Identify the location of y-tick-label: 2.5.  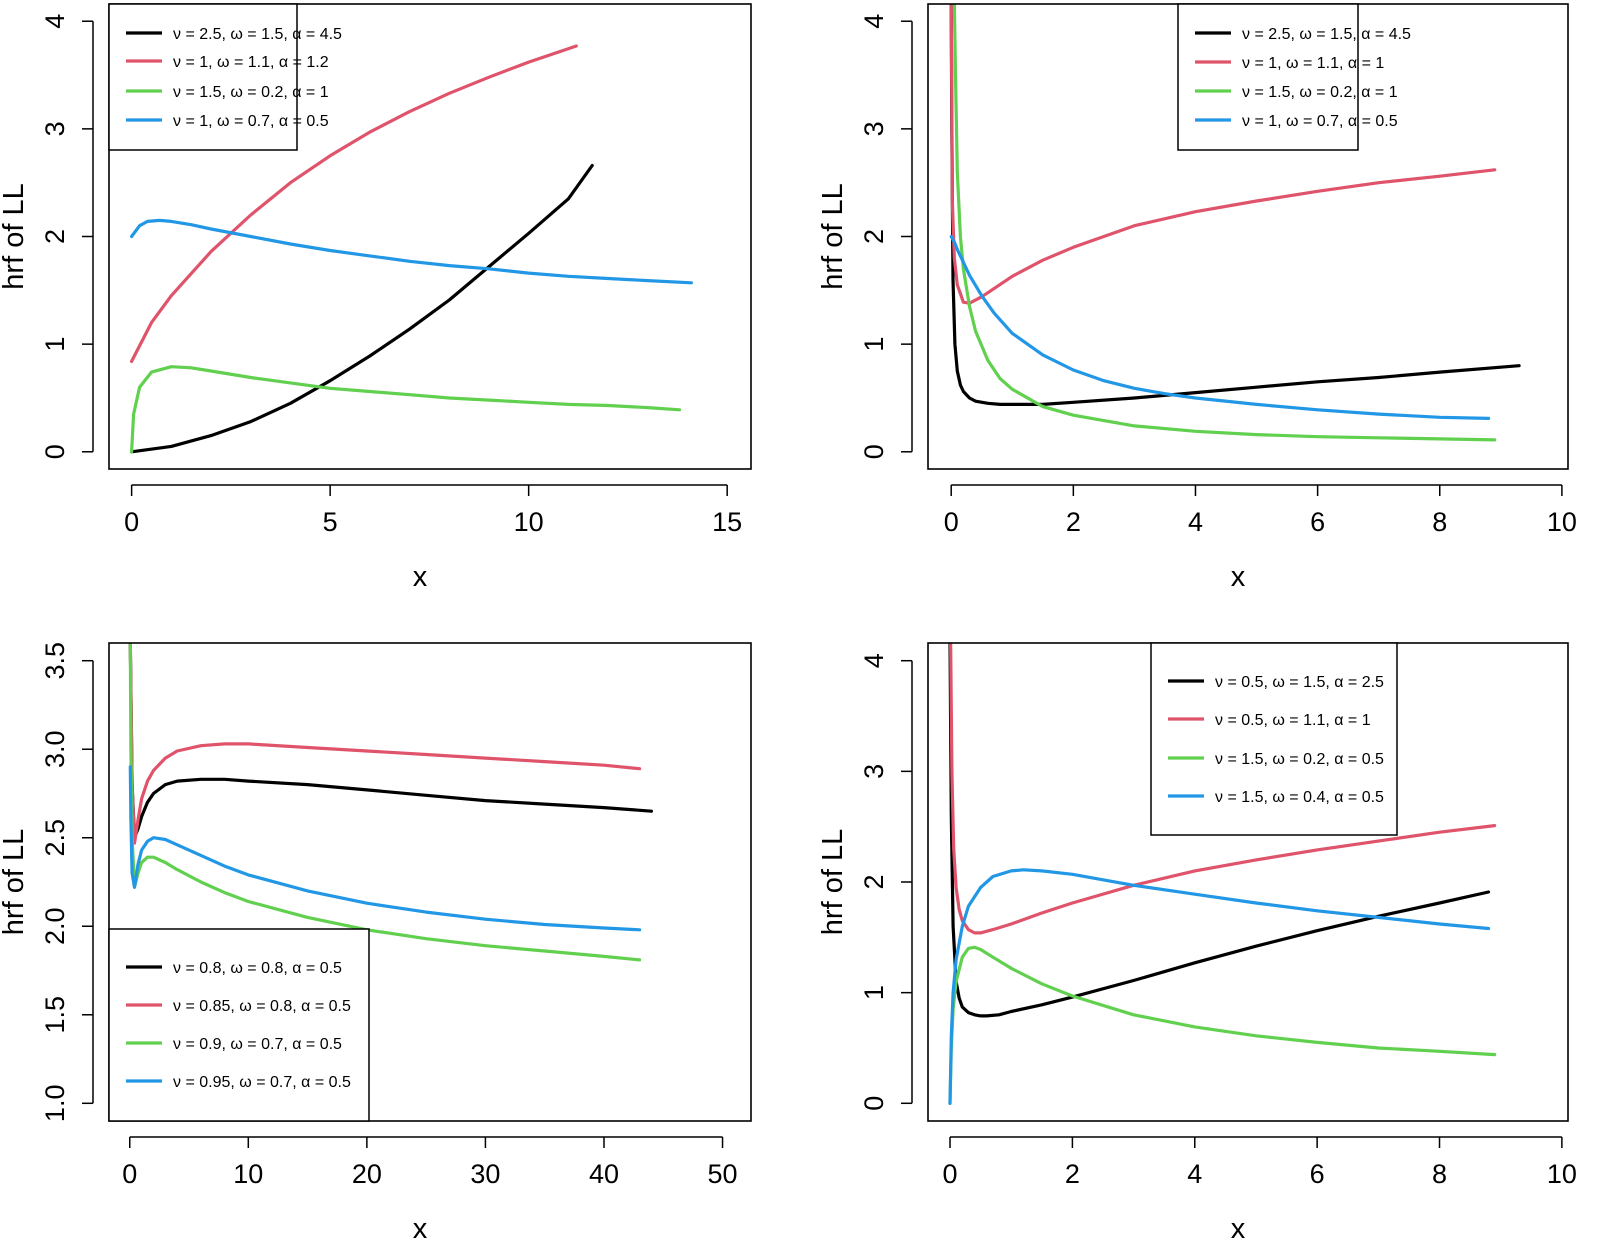
(55, 838).